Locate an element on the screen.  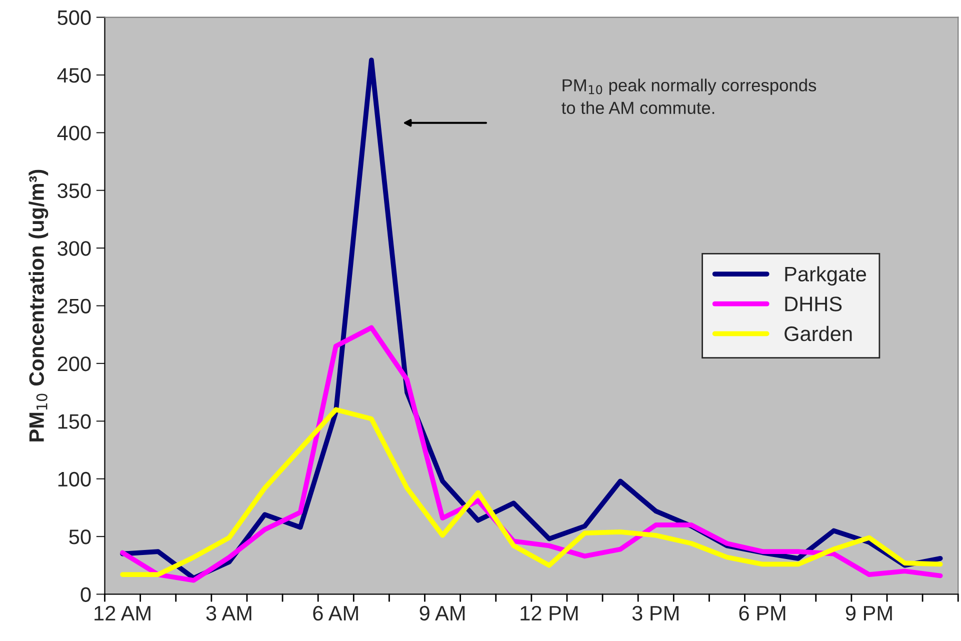
y-tick-label: 400 is located at coordinates (74, 133).